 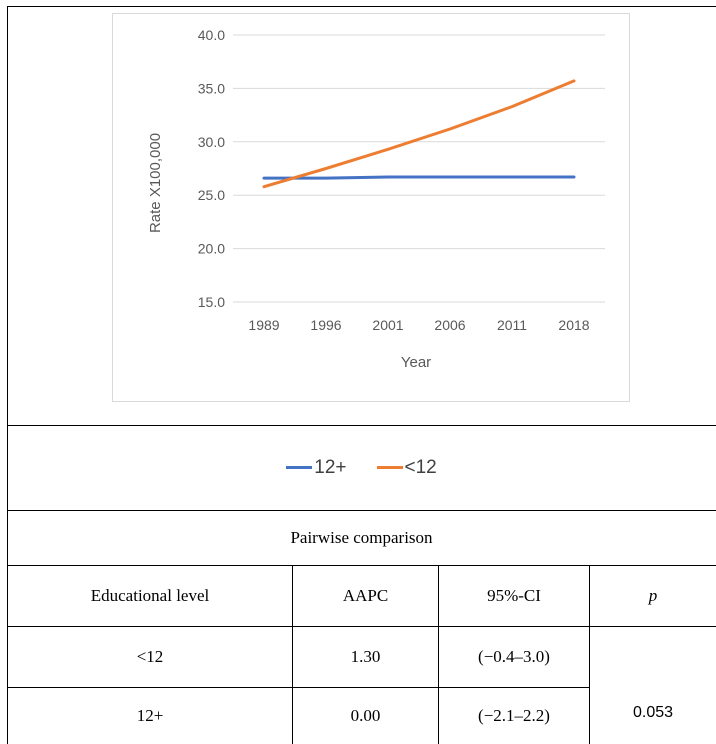 I want to click on cell-level: <12, so click(x=150, y=656).